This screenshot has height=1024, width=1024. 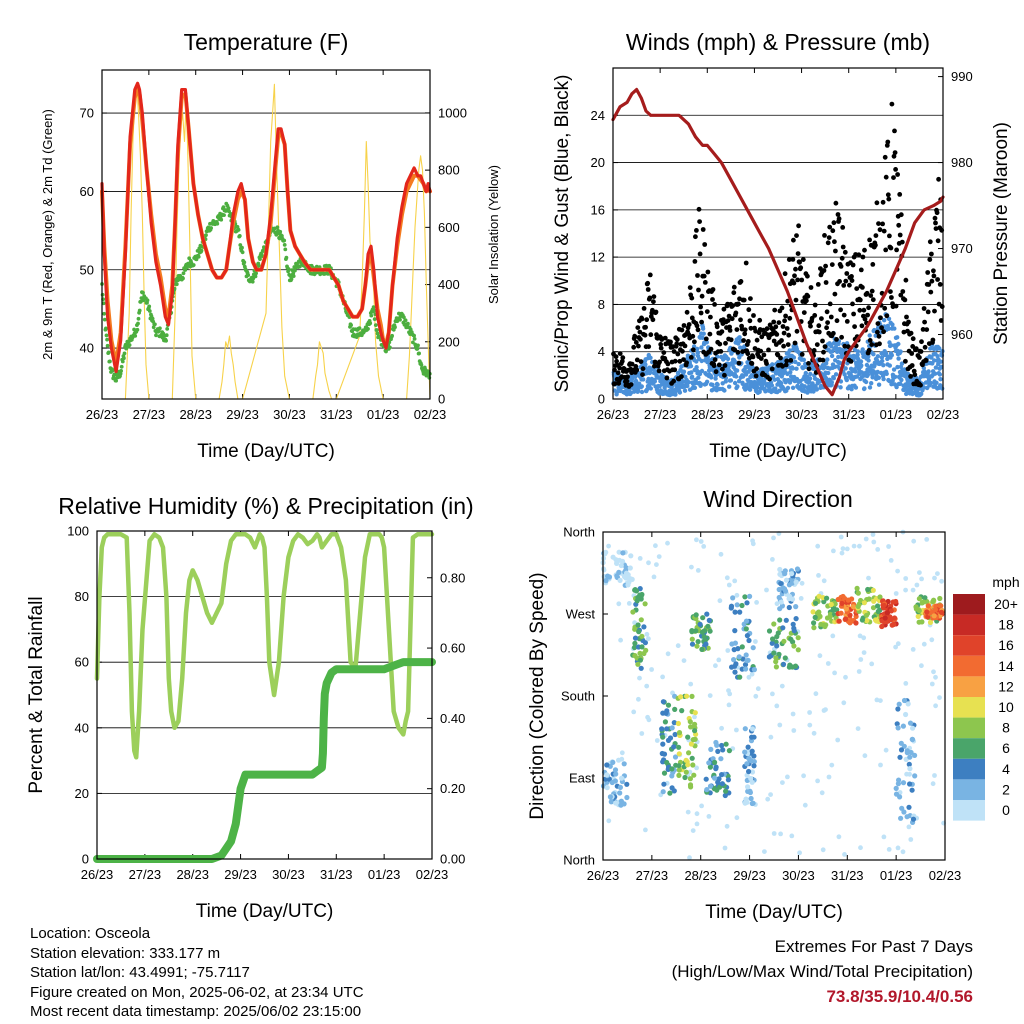 I want to click on grid, so click(x=264, y=695).